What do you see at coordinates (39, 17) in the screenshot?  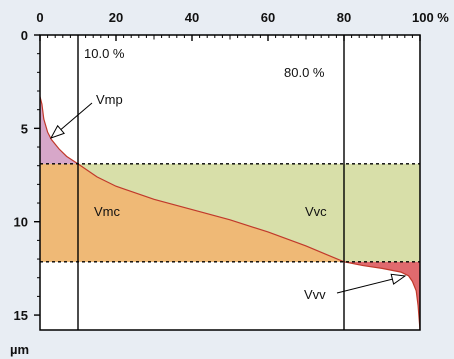 I see `x-tick-label: 0` at bounding box center [39, 17].